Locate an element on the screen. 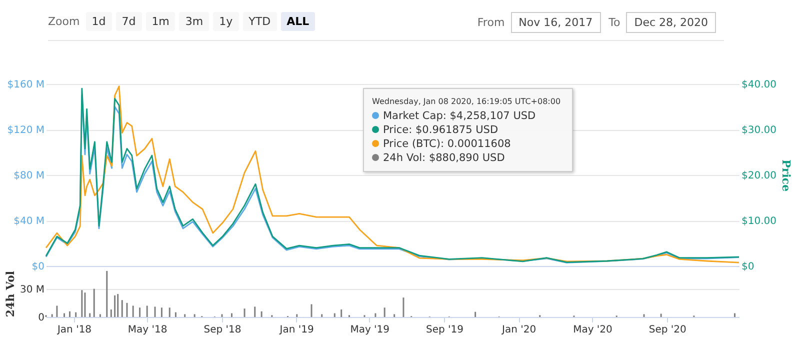 This screenshot has width=800, height=350. y-tick-label: $80 M is located at coordinates (29, 176).